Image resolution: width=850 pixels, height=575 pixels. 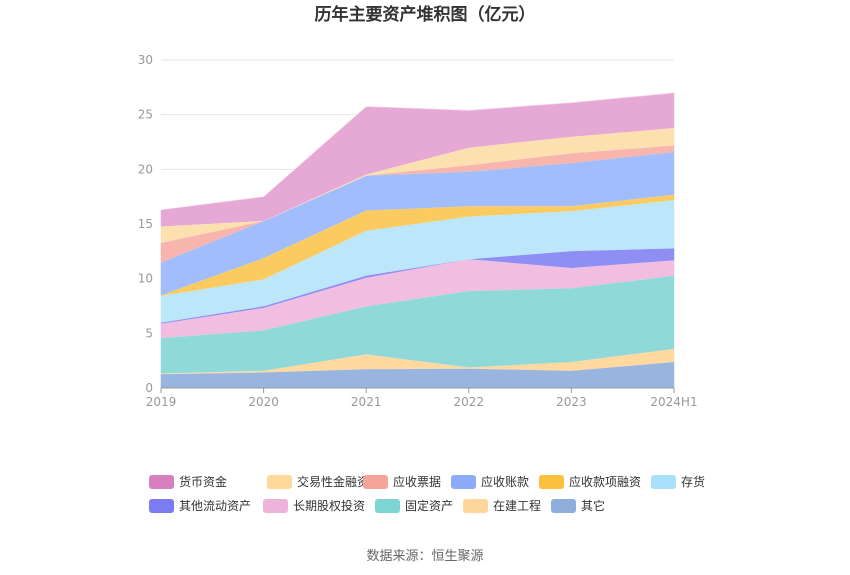 I want to click on y-tick-label: 5, so click(x=149, y=333).